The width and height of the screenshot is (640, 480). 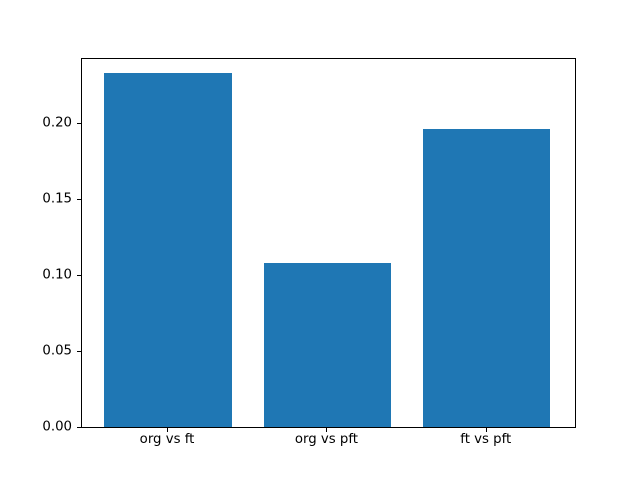 What do you see at coordinates (487, 278) in the screenshot?
I see `bar-ft-vs-pft` at bounding box center [487, 278].